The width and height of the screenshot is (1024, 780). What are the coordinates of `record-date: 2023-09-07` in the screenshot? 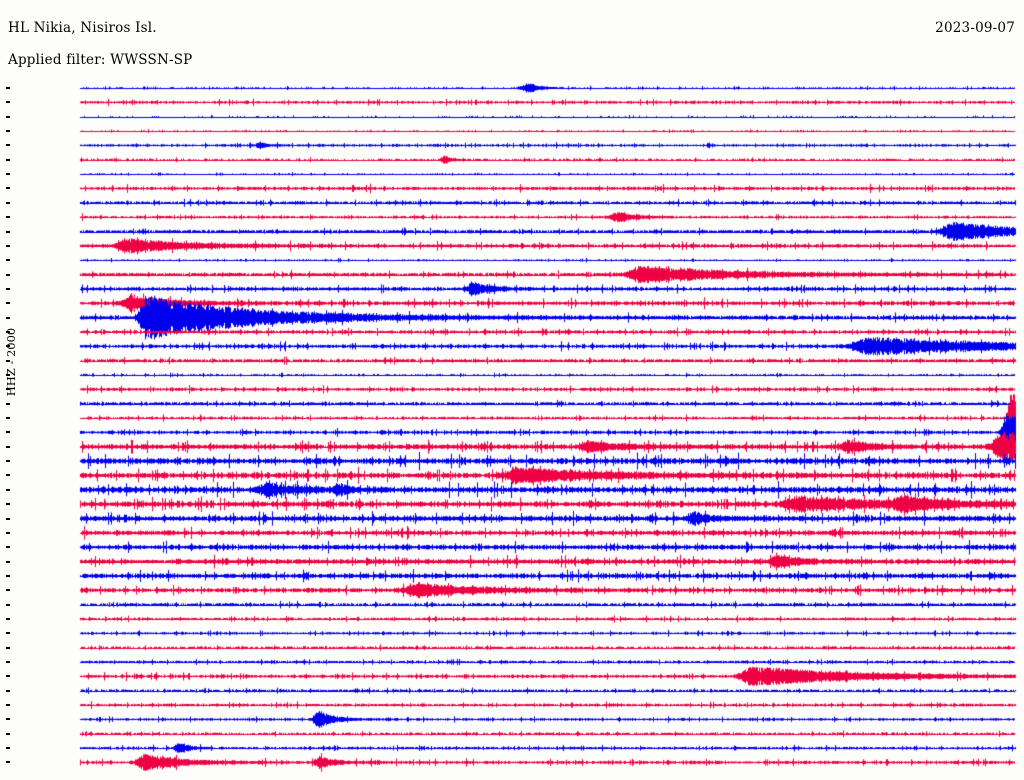 It's located at (975, 28).